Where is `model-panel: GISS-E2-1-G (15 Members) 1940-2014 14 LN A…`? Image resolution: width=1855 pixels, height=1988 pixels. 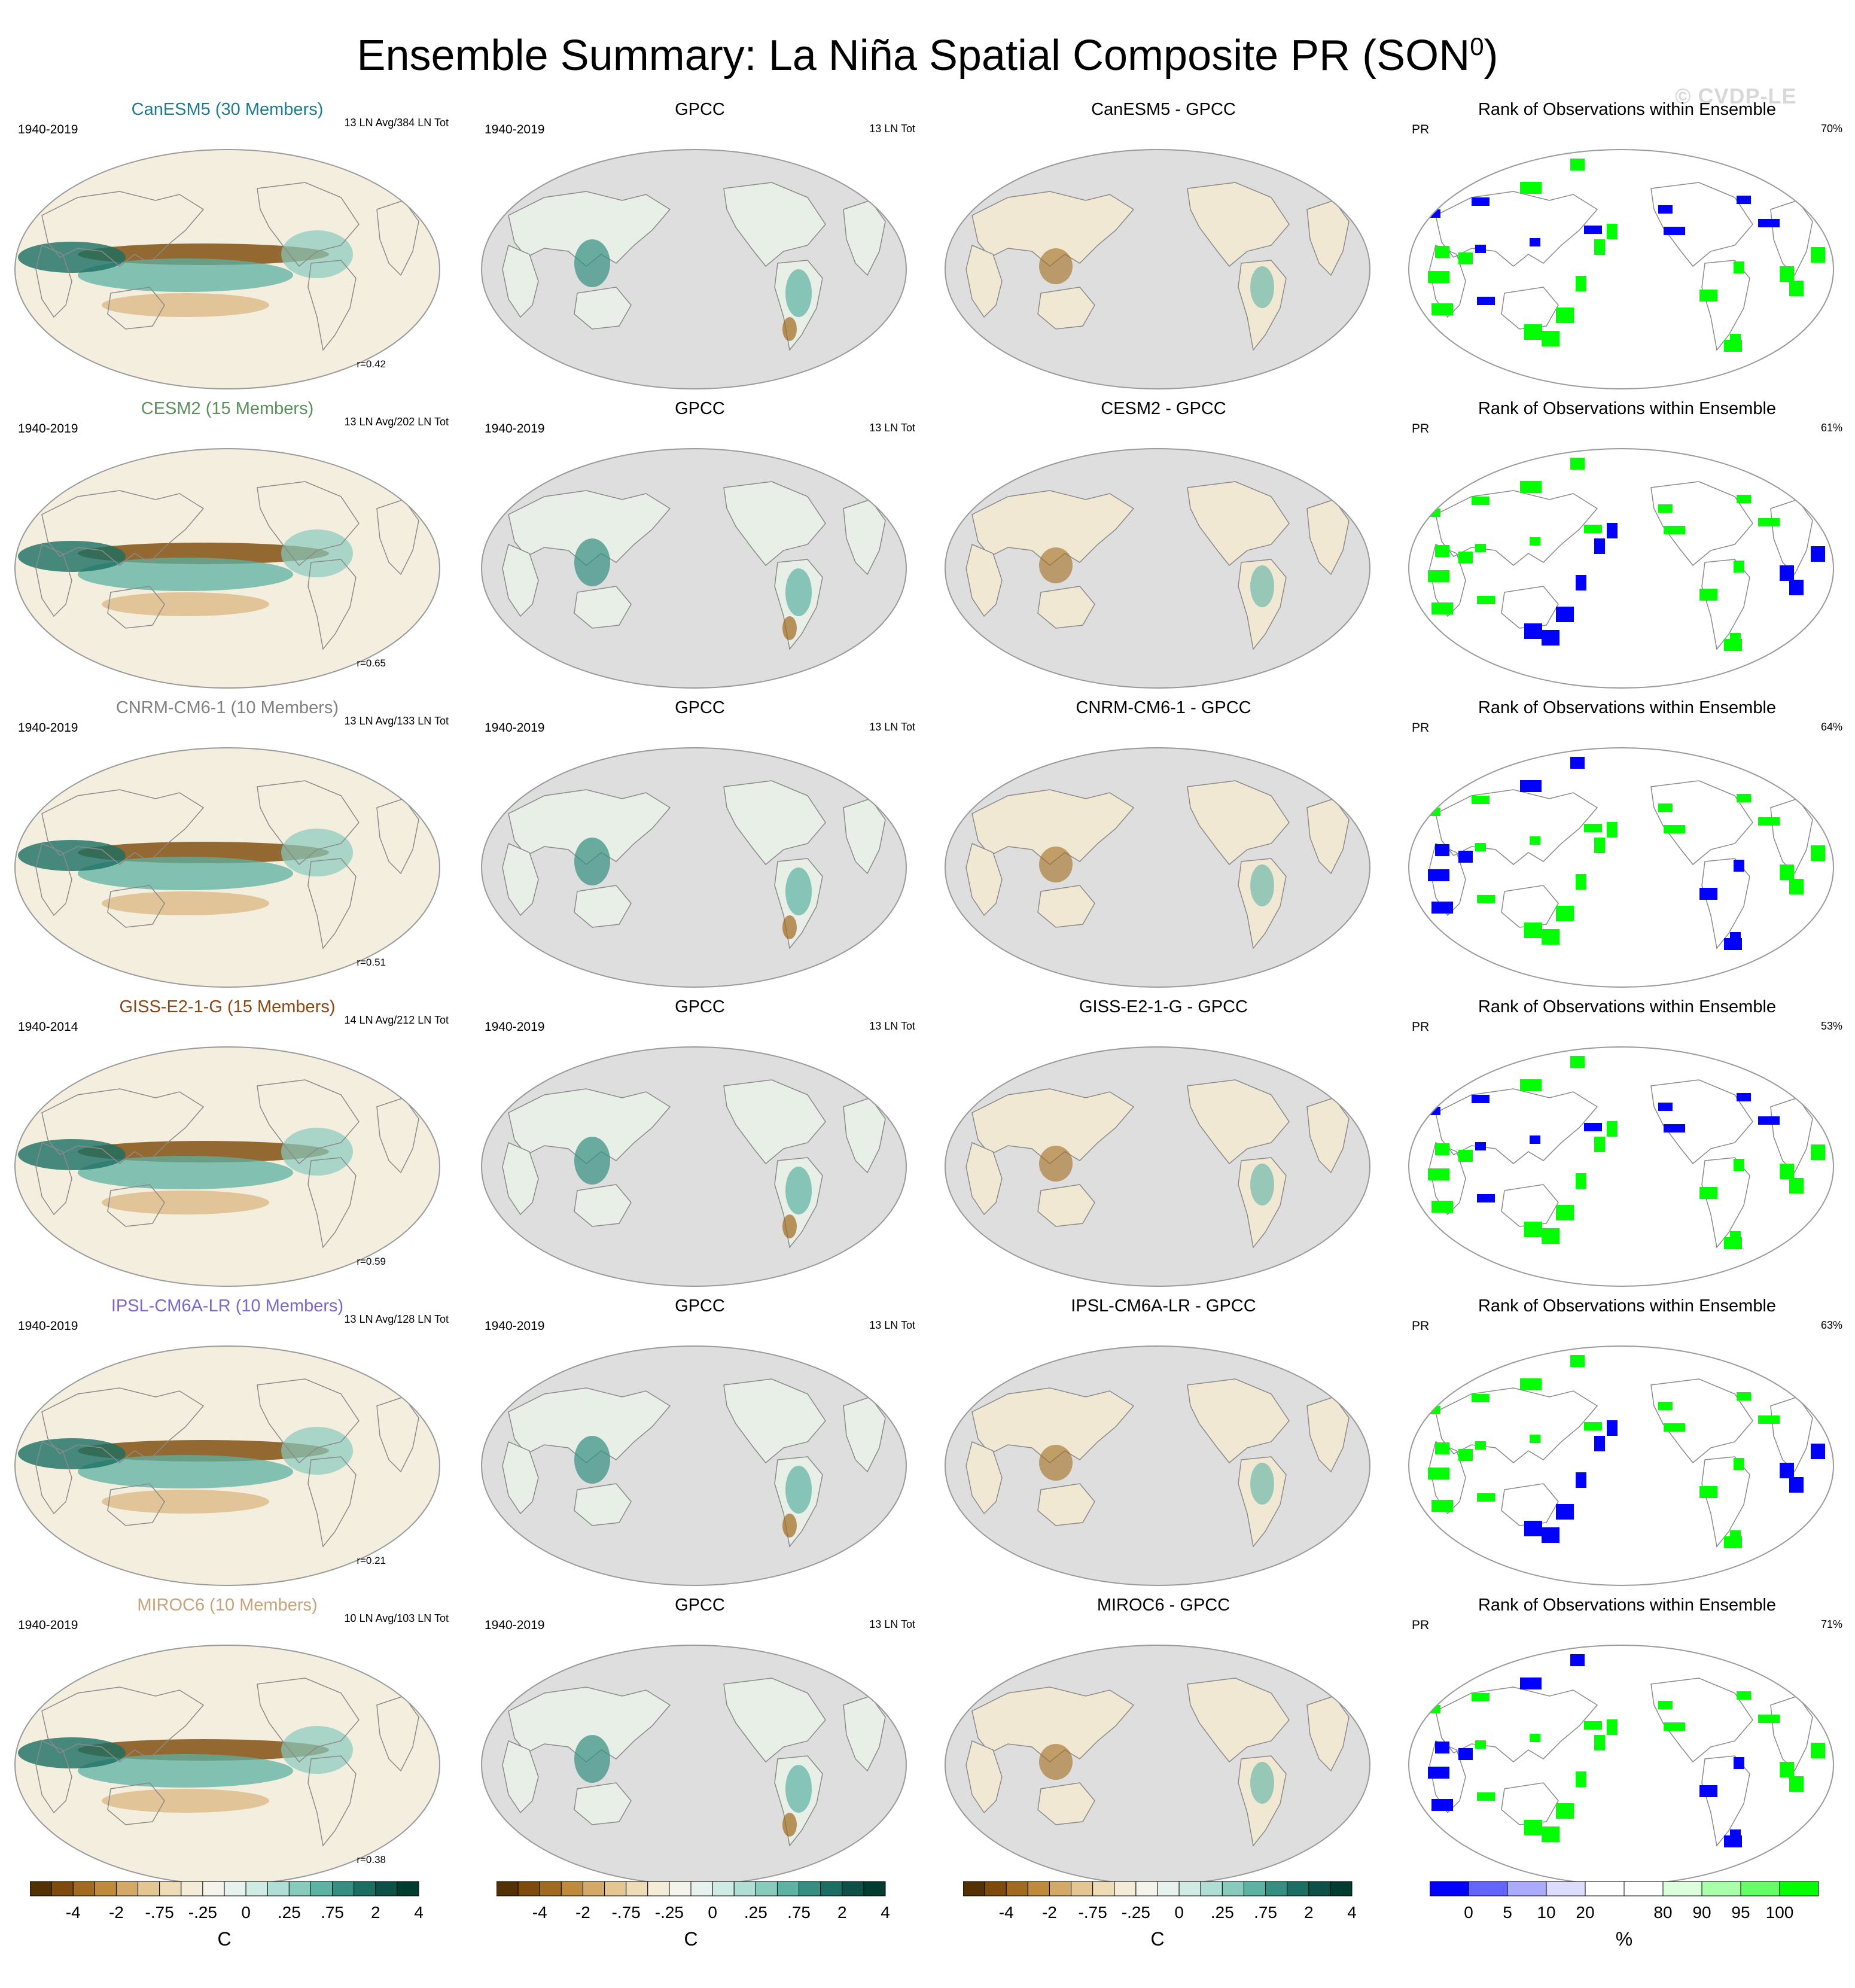 model-panel: GISS-E2-1-G (15 Members) 1940-2014 14 LN A… is located at coordinates (234, 1145).